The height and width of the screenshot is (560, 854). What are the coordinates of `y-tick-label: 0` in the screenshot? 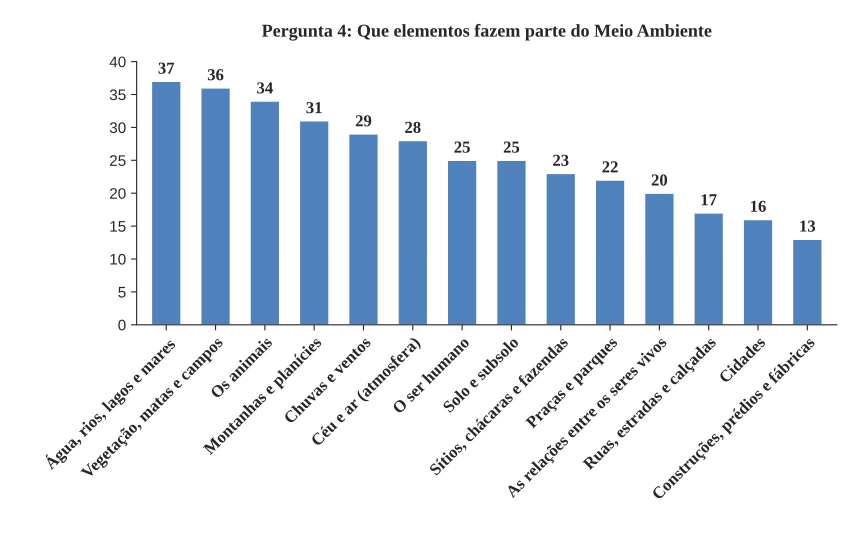 It's located at (122, 325).